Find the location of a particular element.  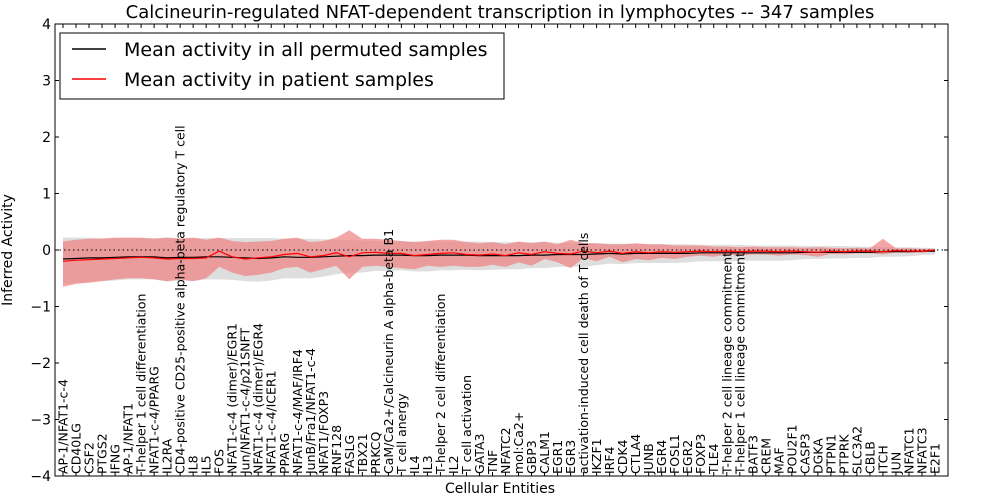

x-tick-label: NFAT1-c-4/PPARG is located at coordinates (154, 420).